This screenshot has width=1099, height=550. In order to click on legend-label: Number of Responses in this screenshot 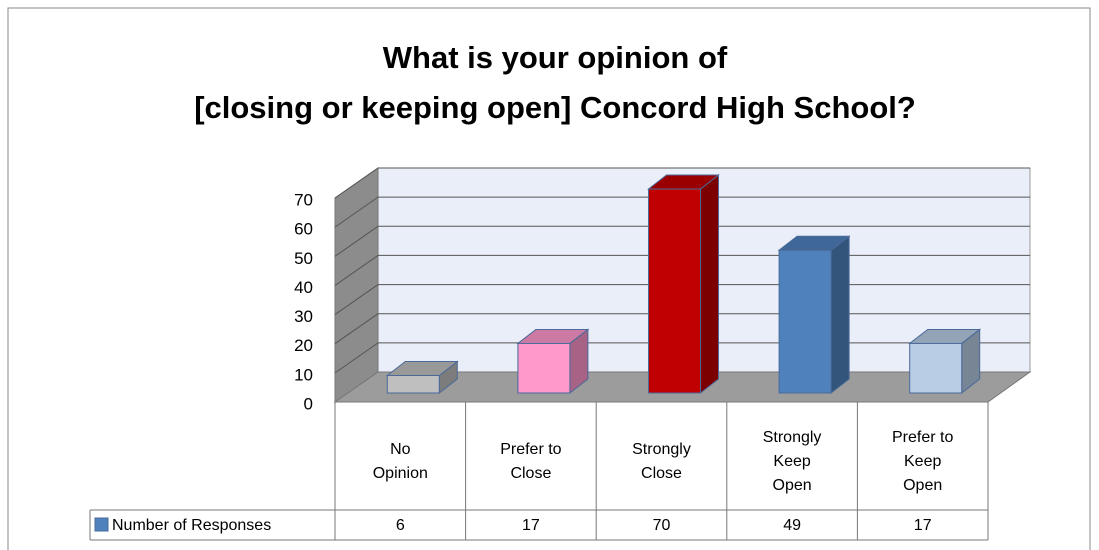, I will do `click(191, 525)`.